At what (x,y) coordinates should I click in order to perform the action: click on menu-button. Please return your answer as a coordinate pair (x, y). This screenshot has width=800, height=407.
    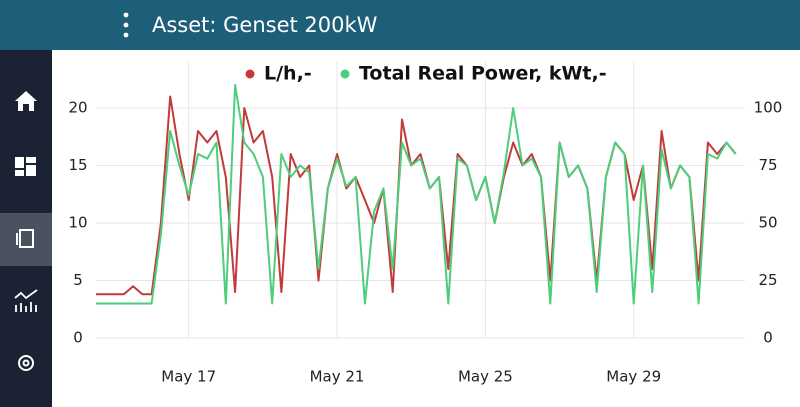
    Looking at the image, I should click on (126, 25).